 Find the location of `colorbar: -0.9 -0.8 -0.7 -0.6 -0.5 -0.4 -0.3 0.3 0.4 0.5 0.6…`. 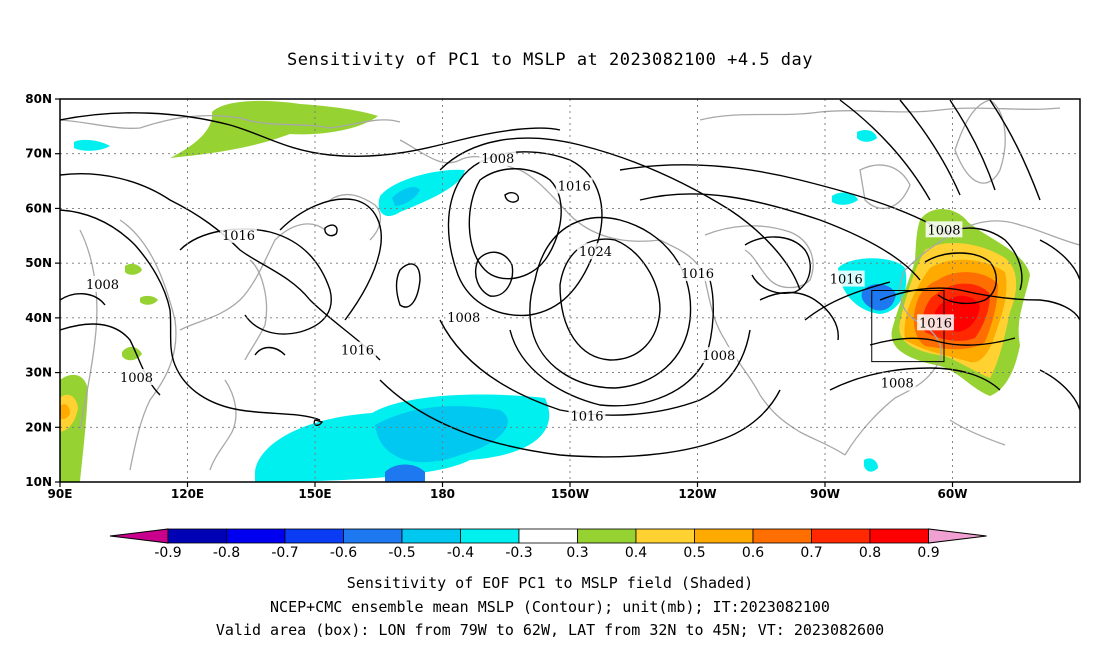

colorbar: -0.9 -0.8 -0.7 -0.6 -0.5 -0.4 -0.3 0.3 0.4 0.5 0.6… is located at coordinates (548, 544).